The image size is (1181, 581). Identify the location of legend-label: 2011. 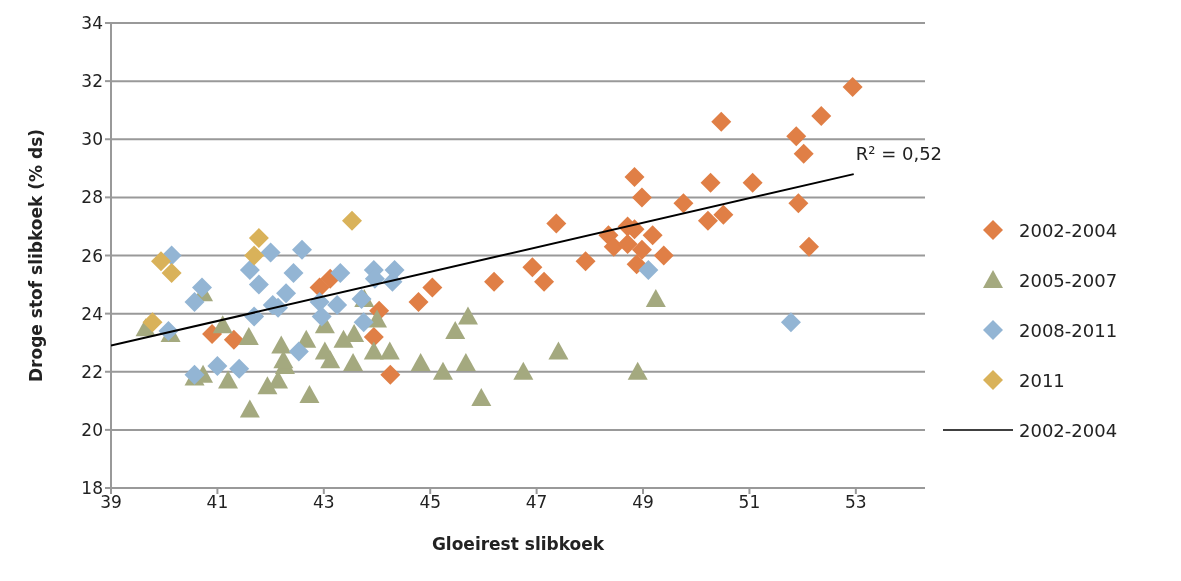
(1042, 380).